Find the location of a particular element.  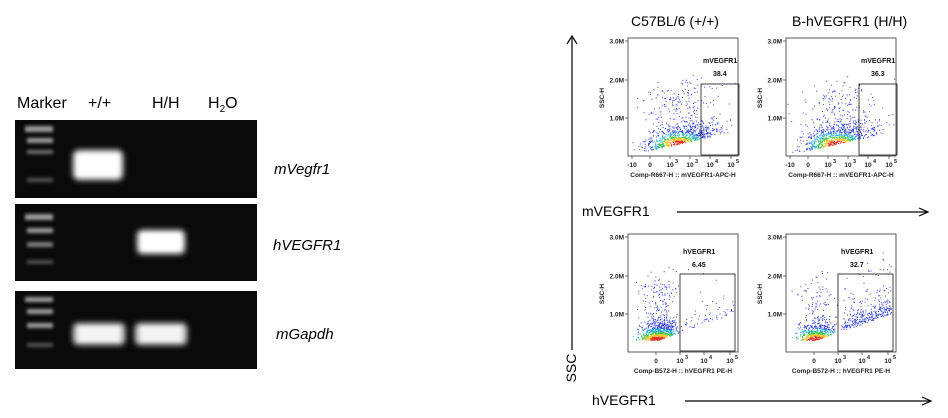

x-axis-label: Comp-R667-H :: mVEGFR1-APC-H is located at coordinates (683, 175).